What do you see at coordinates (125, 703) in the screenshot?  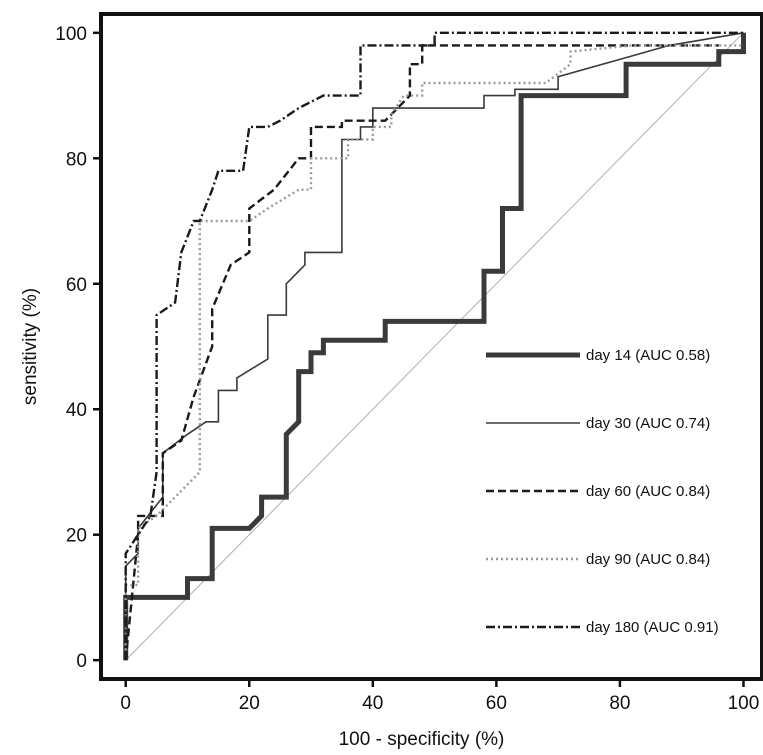 I see `x-tick-label: 0` at bounding box center [125, 703].